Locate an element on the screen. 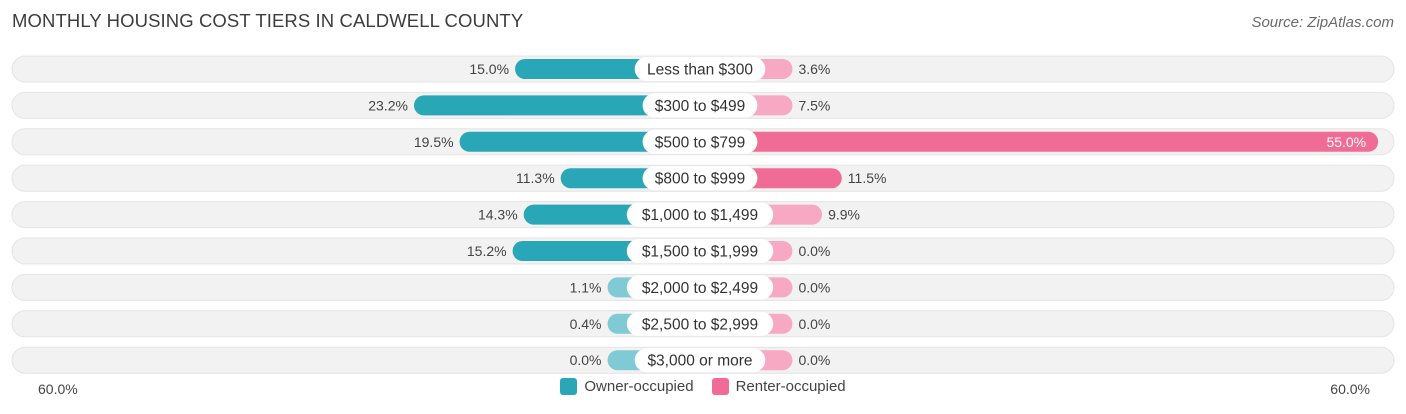 The height and width of the screenshot is (414, 1406). data-label-renter: 55.0% is located at coordinates (1346, 142).